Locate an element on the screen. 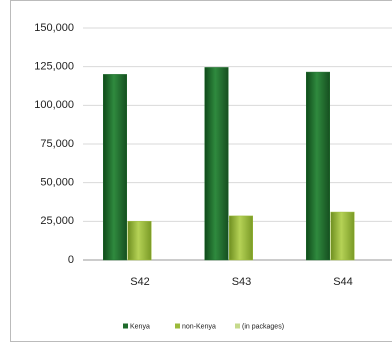 The width and height of the screenshot is (392, 343). legend-label: non-Kenya is located at coordinates (199, 326).